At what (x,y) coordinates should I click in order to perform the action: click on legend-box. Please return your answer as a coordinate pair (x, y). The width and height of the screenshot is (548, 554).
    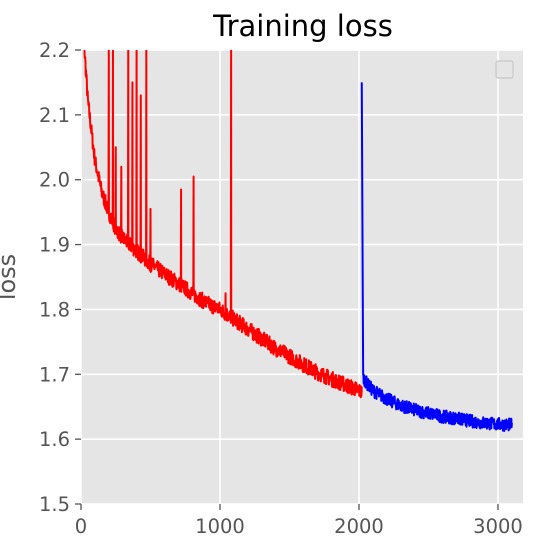
    Looking at the image, I should click on (504, 69).